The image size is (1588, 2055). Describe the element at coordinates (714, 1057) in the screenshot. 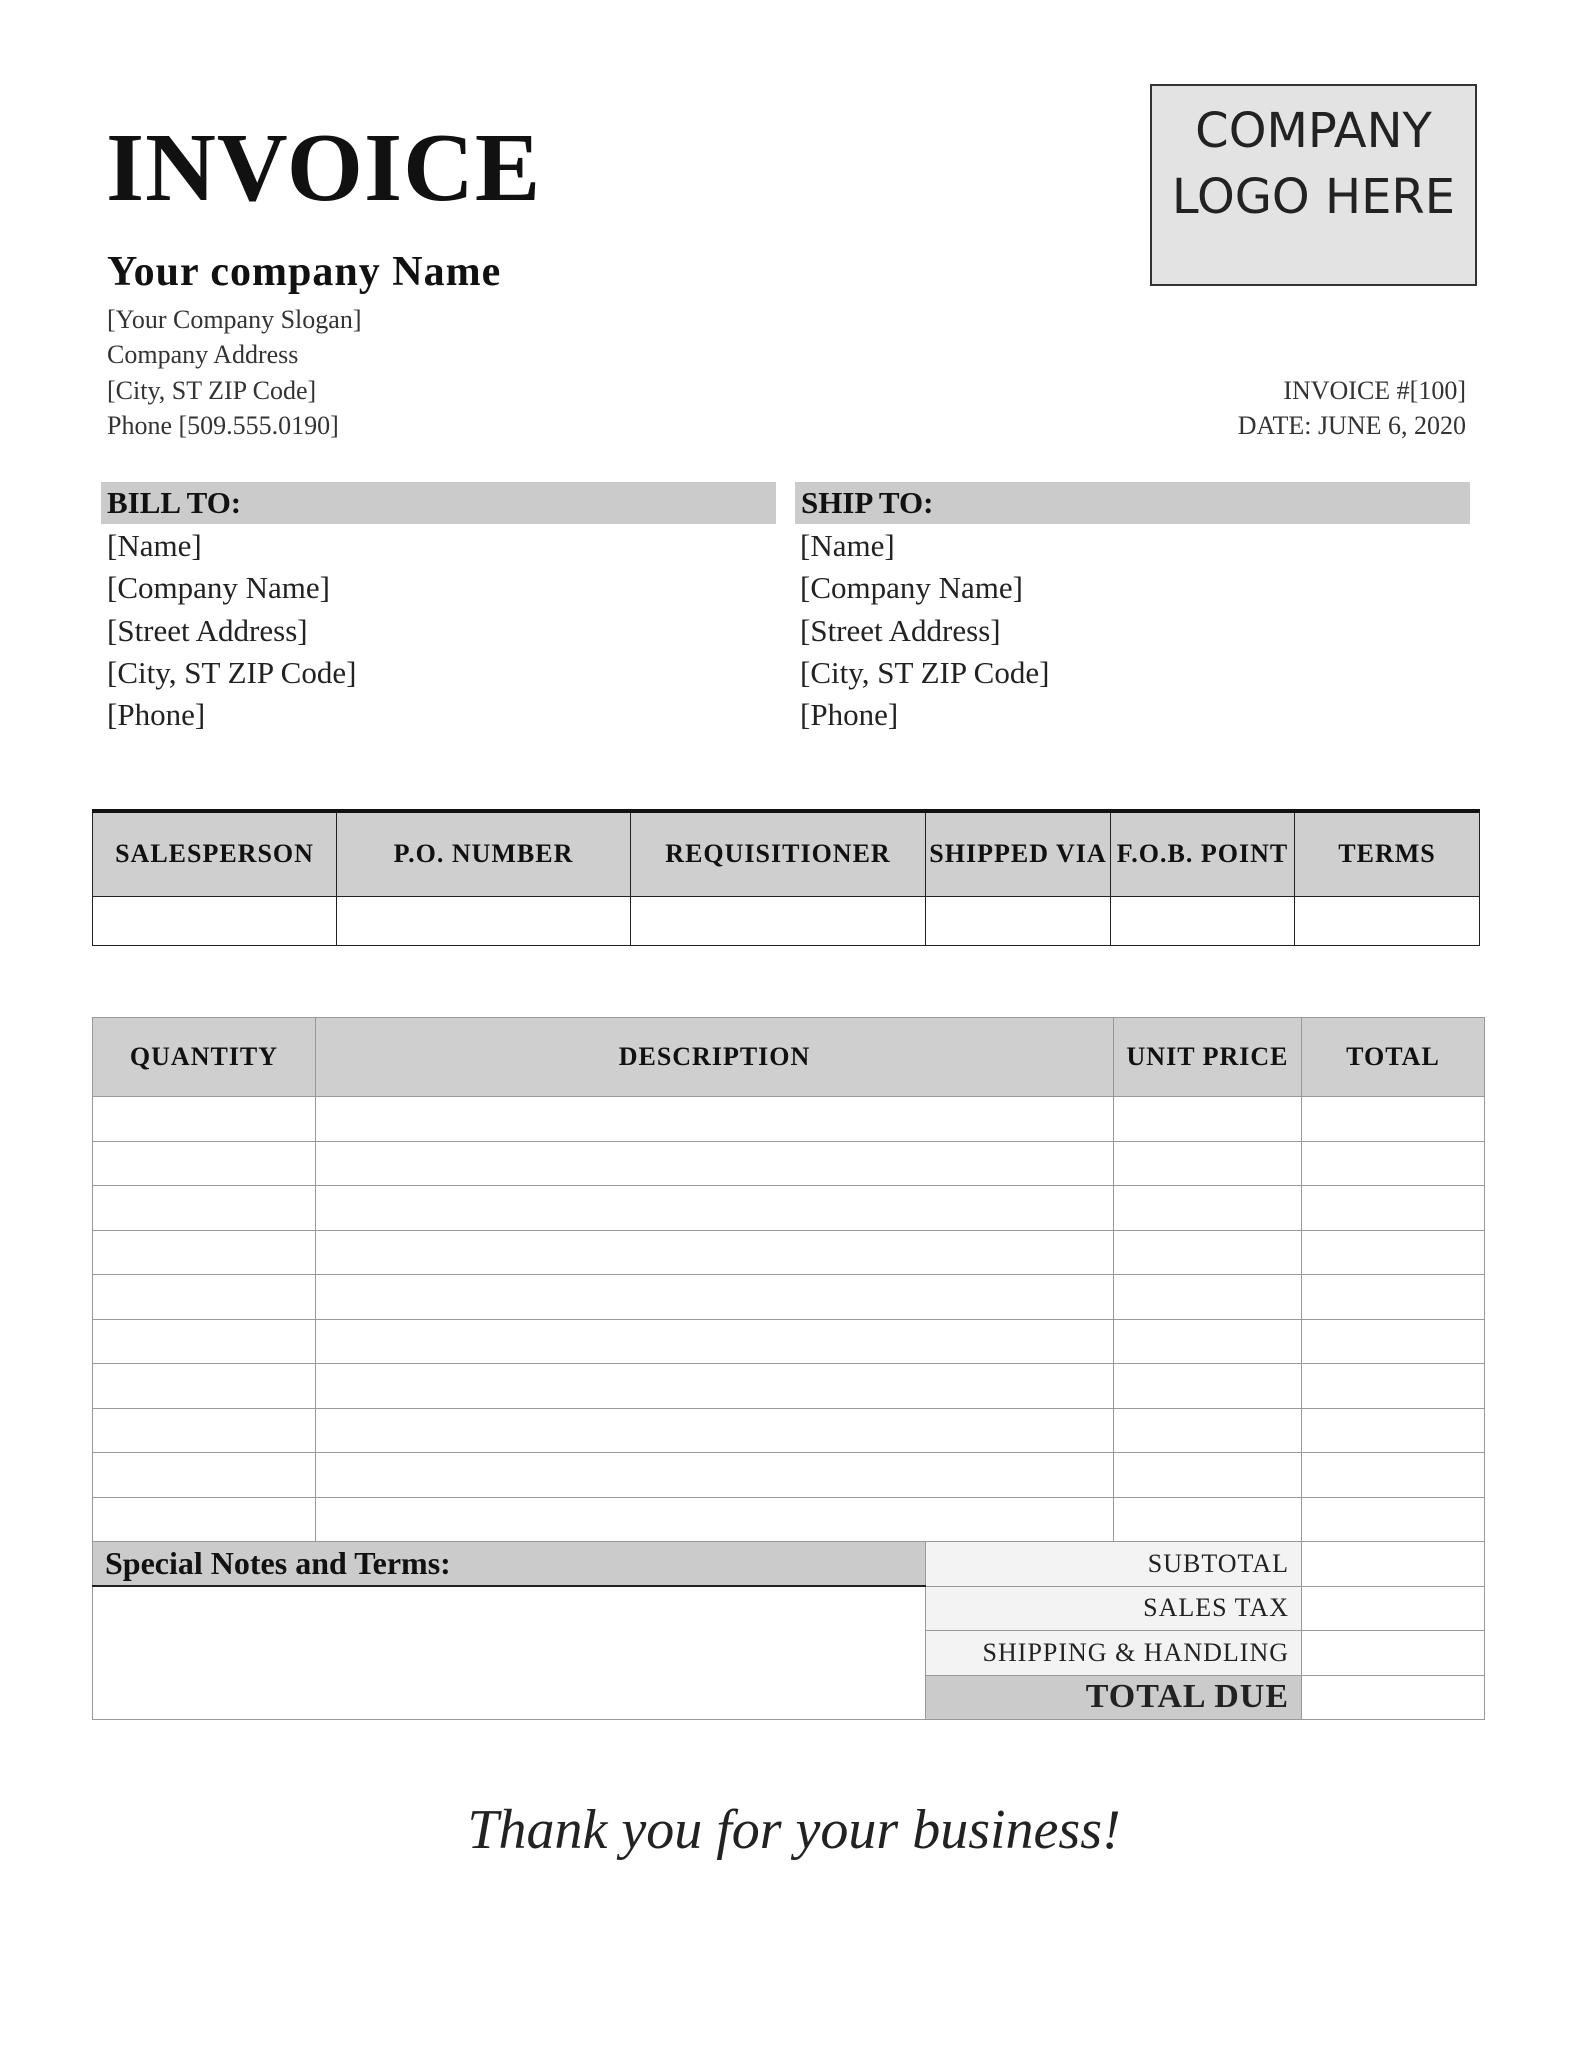

I see `header-description: DESCRIPTION` at that location.